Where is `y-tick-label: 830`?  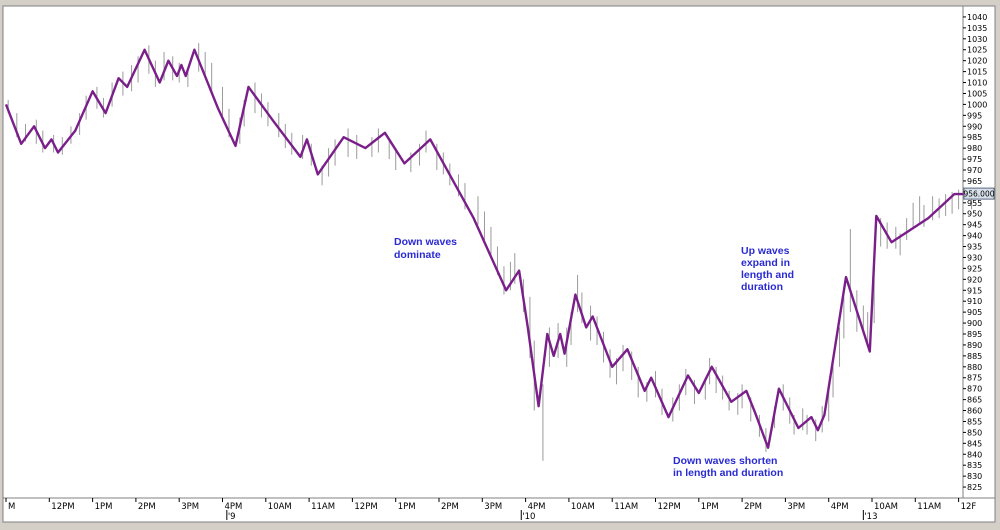
y-tick-label: 830 is located at coordinates (974, 476).